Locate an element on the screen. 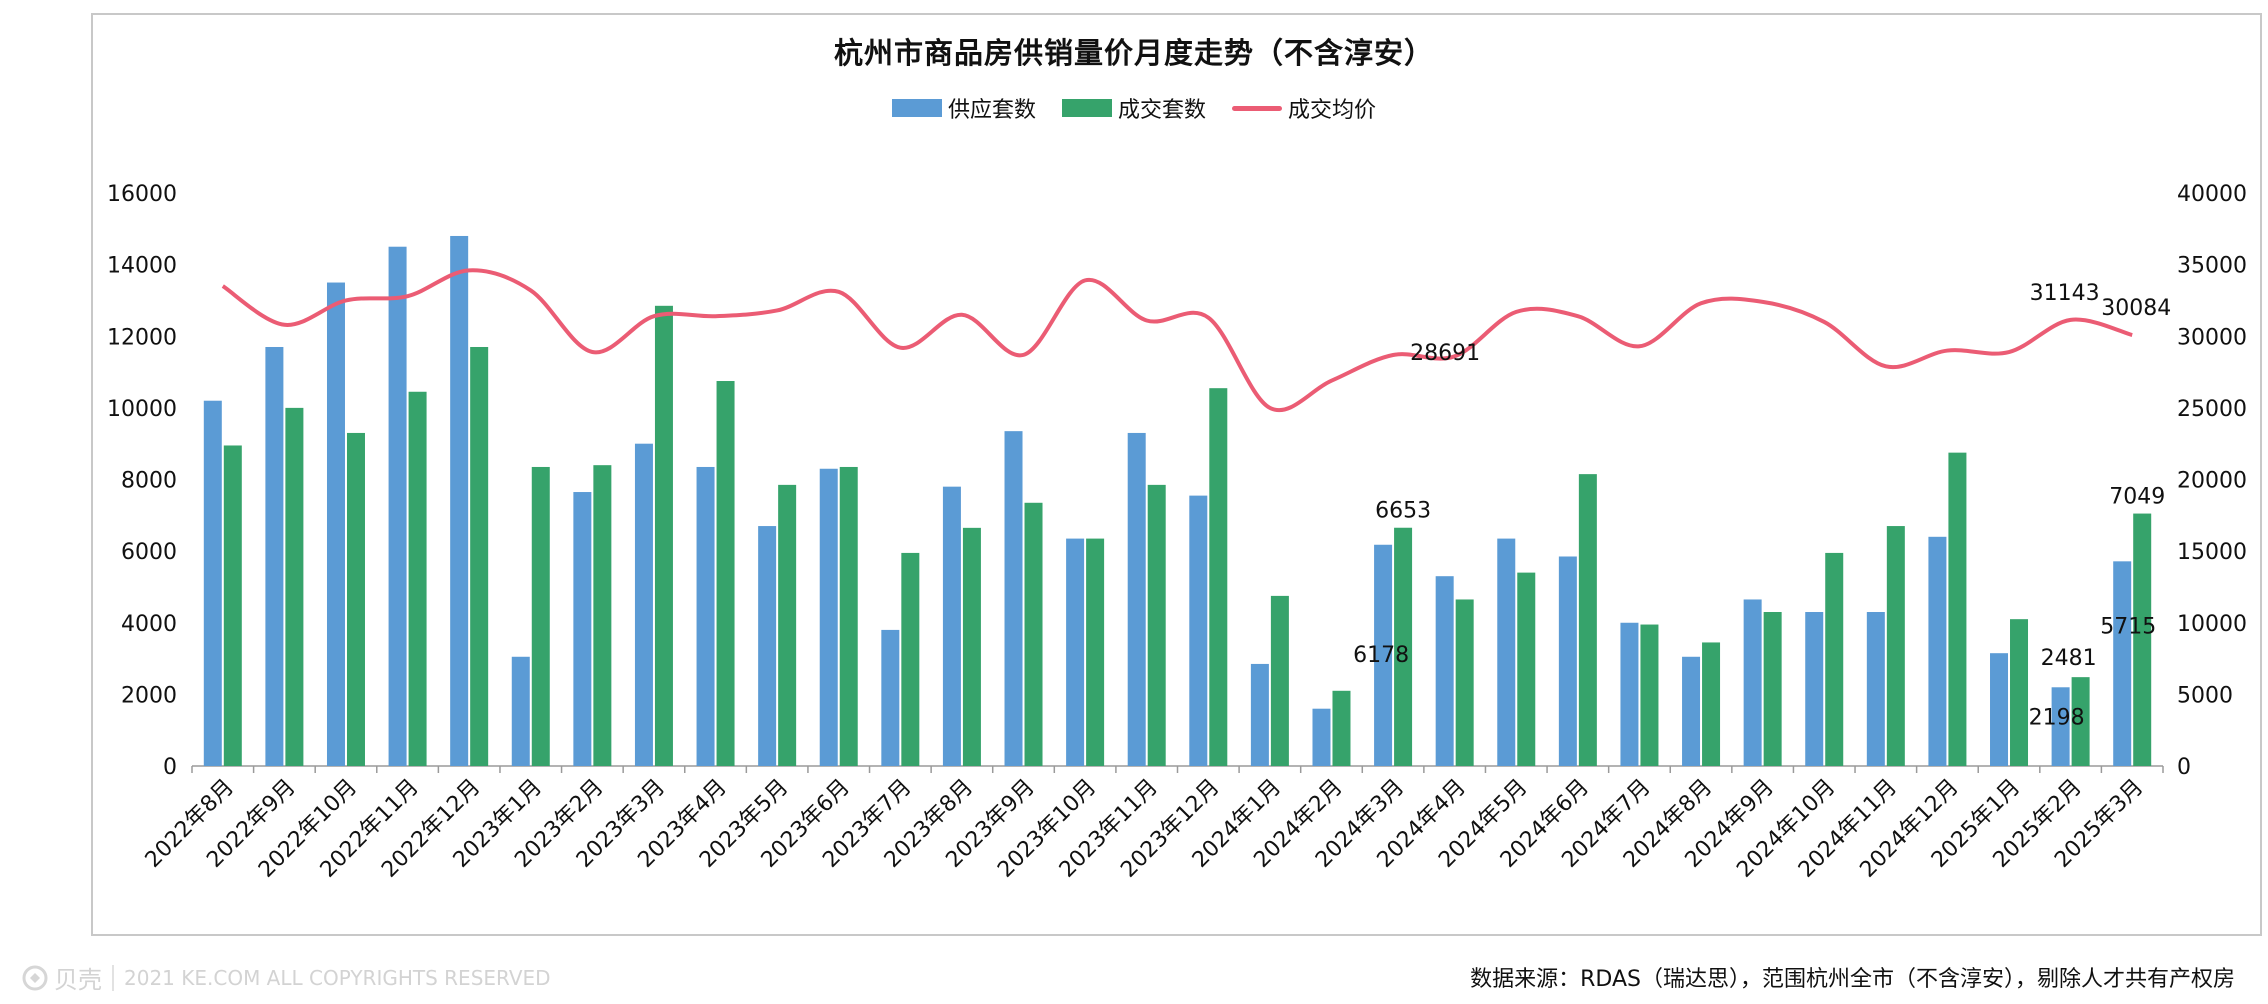 This screenshot has height=1004, width=2268. legend-label-supply: 供应套数 is located at coordinates (991, 110).